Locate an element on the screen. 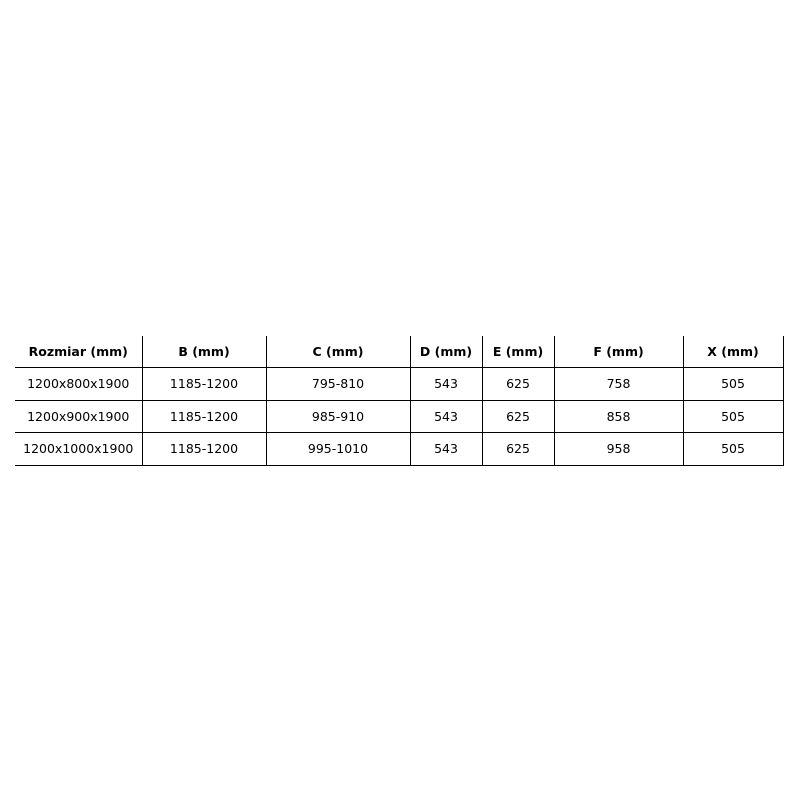  table-cell: 795-810 is located at coordinates (337, 384).